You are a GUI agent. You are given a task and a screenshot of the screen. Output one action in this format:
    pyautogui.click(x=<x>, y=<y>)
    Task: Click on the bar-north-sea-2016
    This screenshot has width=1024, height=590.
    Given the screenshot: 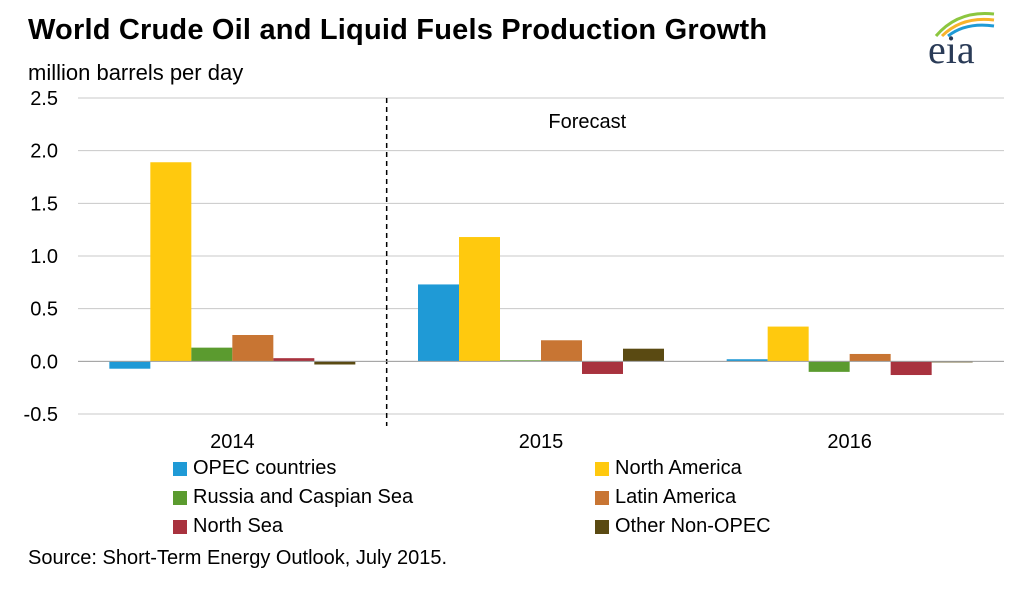 What is the action you would take?
    pyautogui.click(x=911, y=368)
    